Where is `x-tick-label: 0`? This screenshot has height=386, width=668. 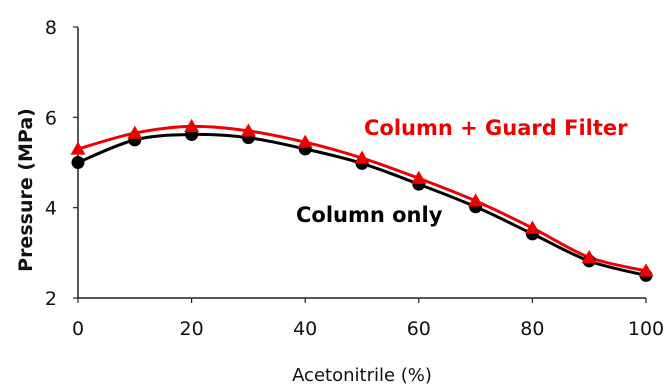
x-tick-label: 0 is located at coordinates (78, 329).